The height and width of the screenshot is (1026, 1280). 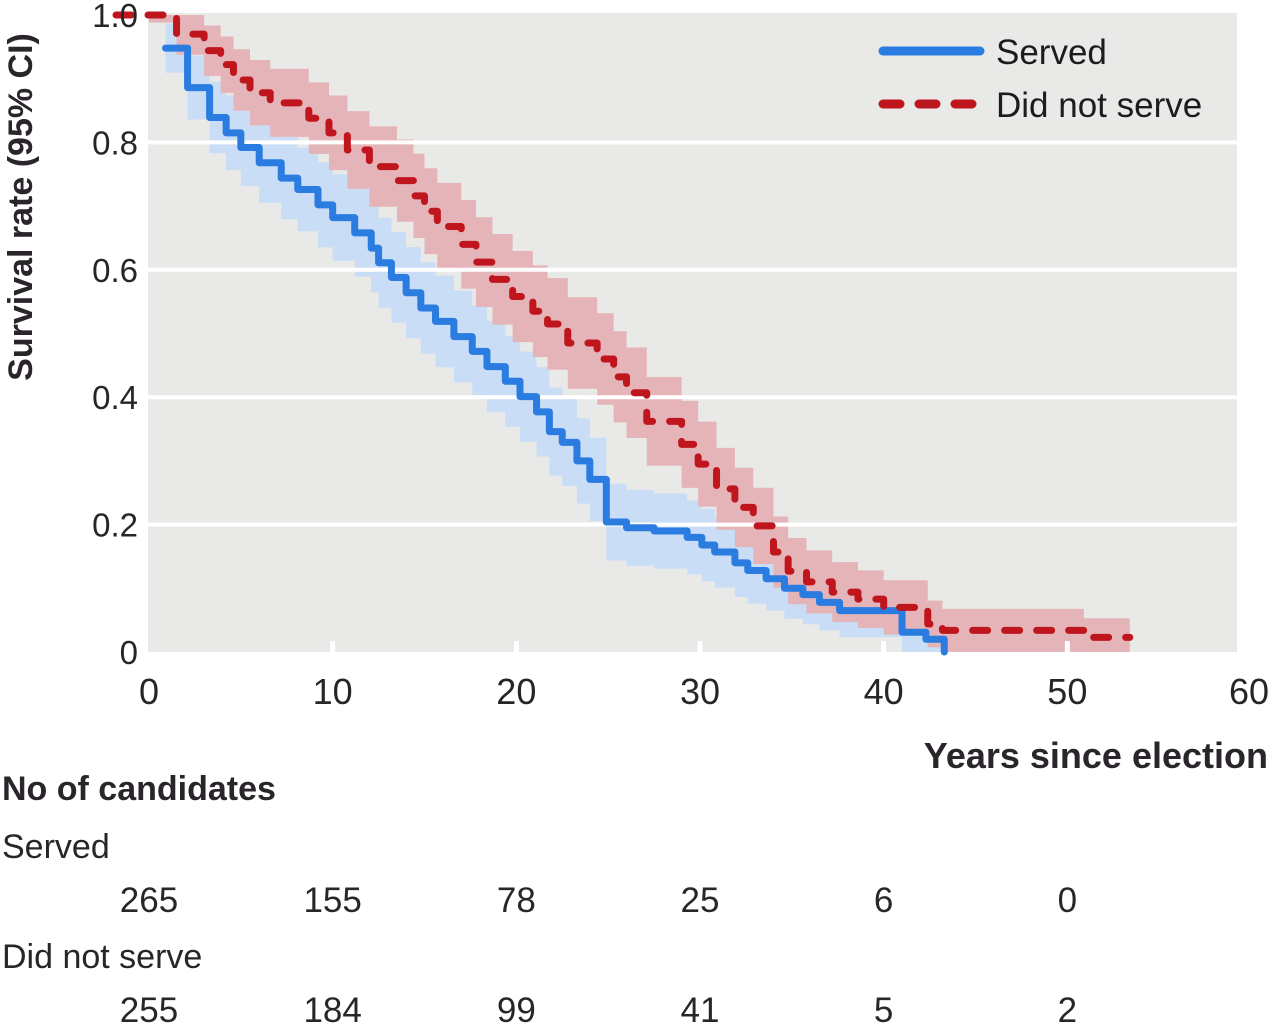 I want to click on y-tick-label-0.2: 0.2, so click(x=115, y=525).